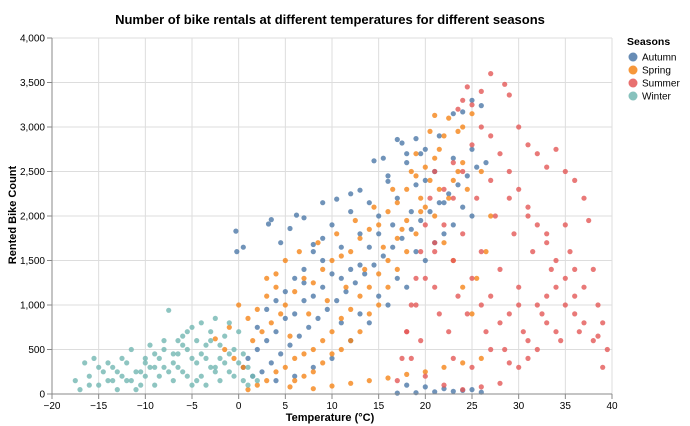  I want to click on x-tick-label: 10, so click(332, 406).